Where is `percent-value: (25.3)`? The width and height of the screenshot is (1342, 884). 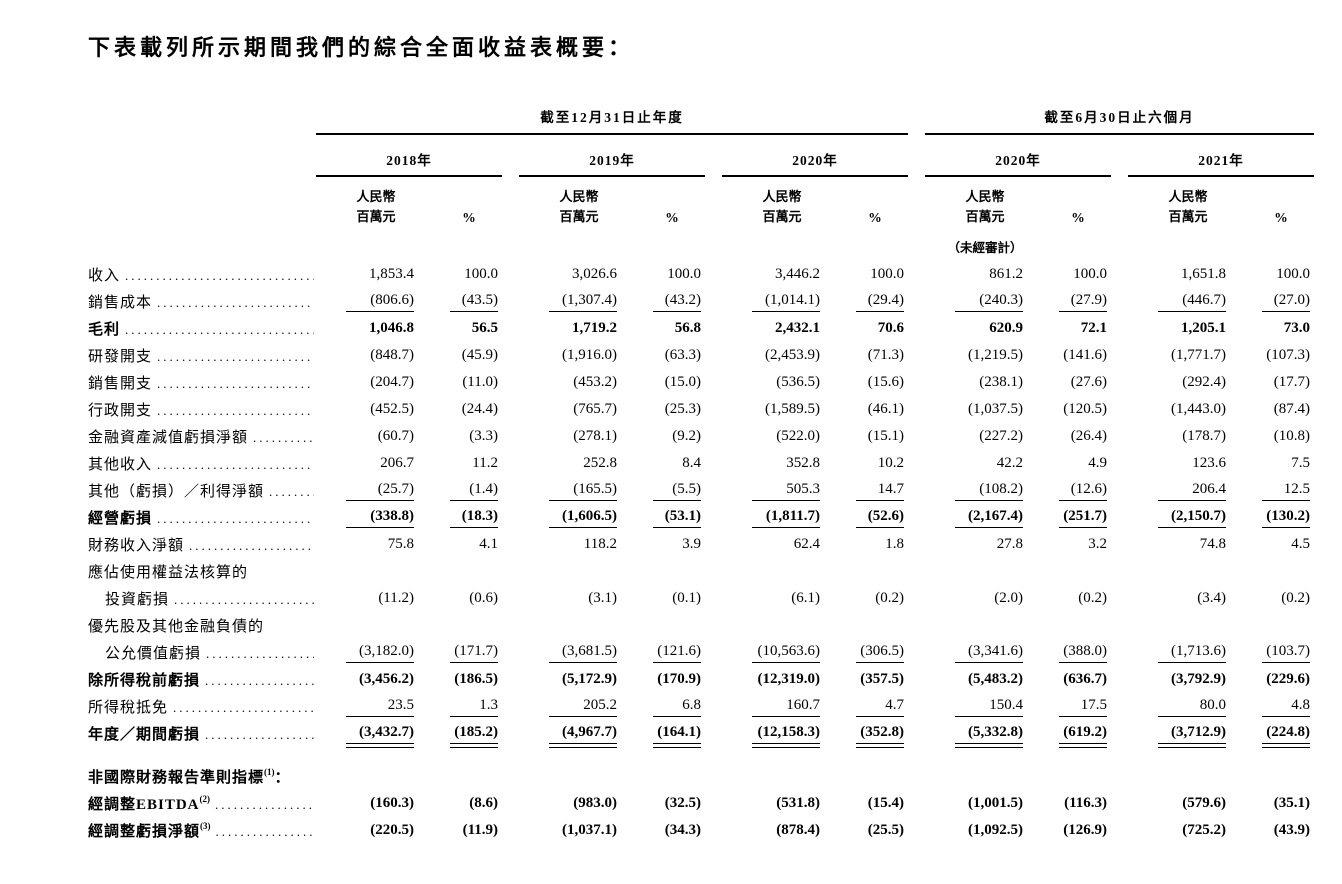 percent-value: (25.3) is located at coordinates (682, 409).